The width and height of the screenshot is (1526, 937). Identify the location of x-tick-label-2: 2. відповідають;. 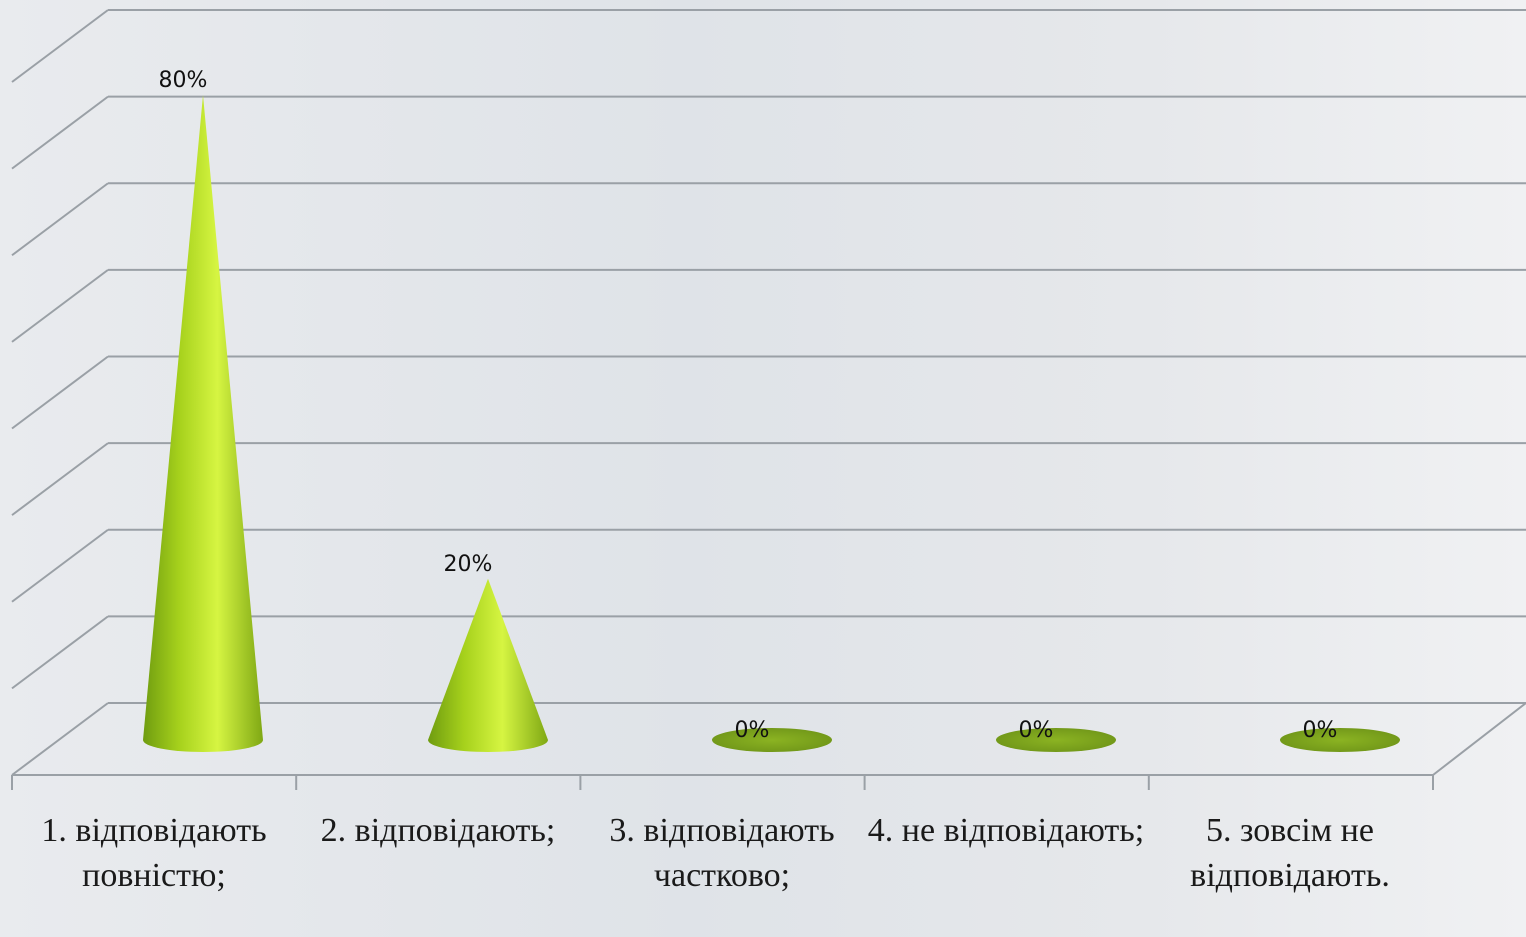
(438, 830).